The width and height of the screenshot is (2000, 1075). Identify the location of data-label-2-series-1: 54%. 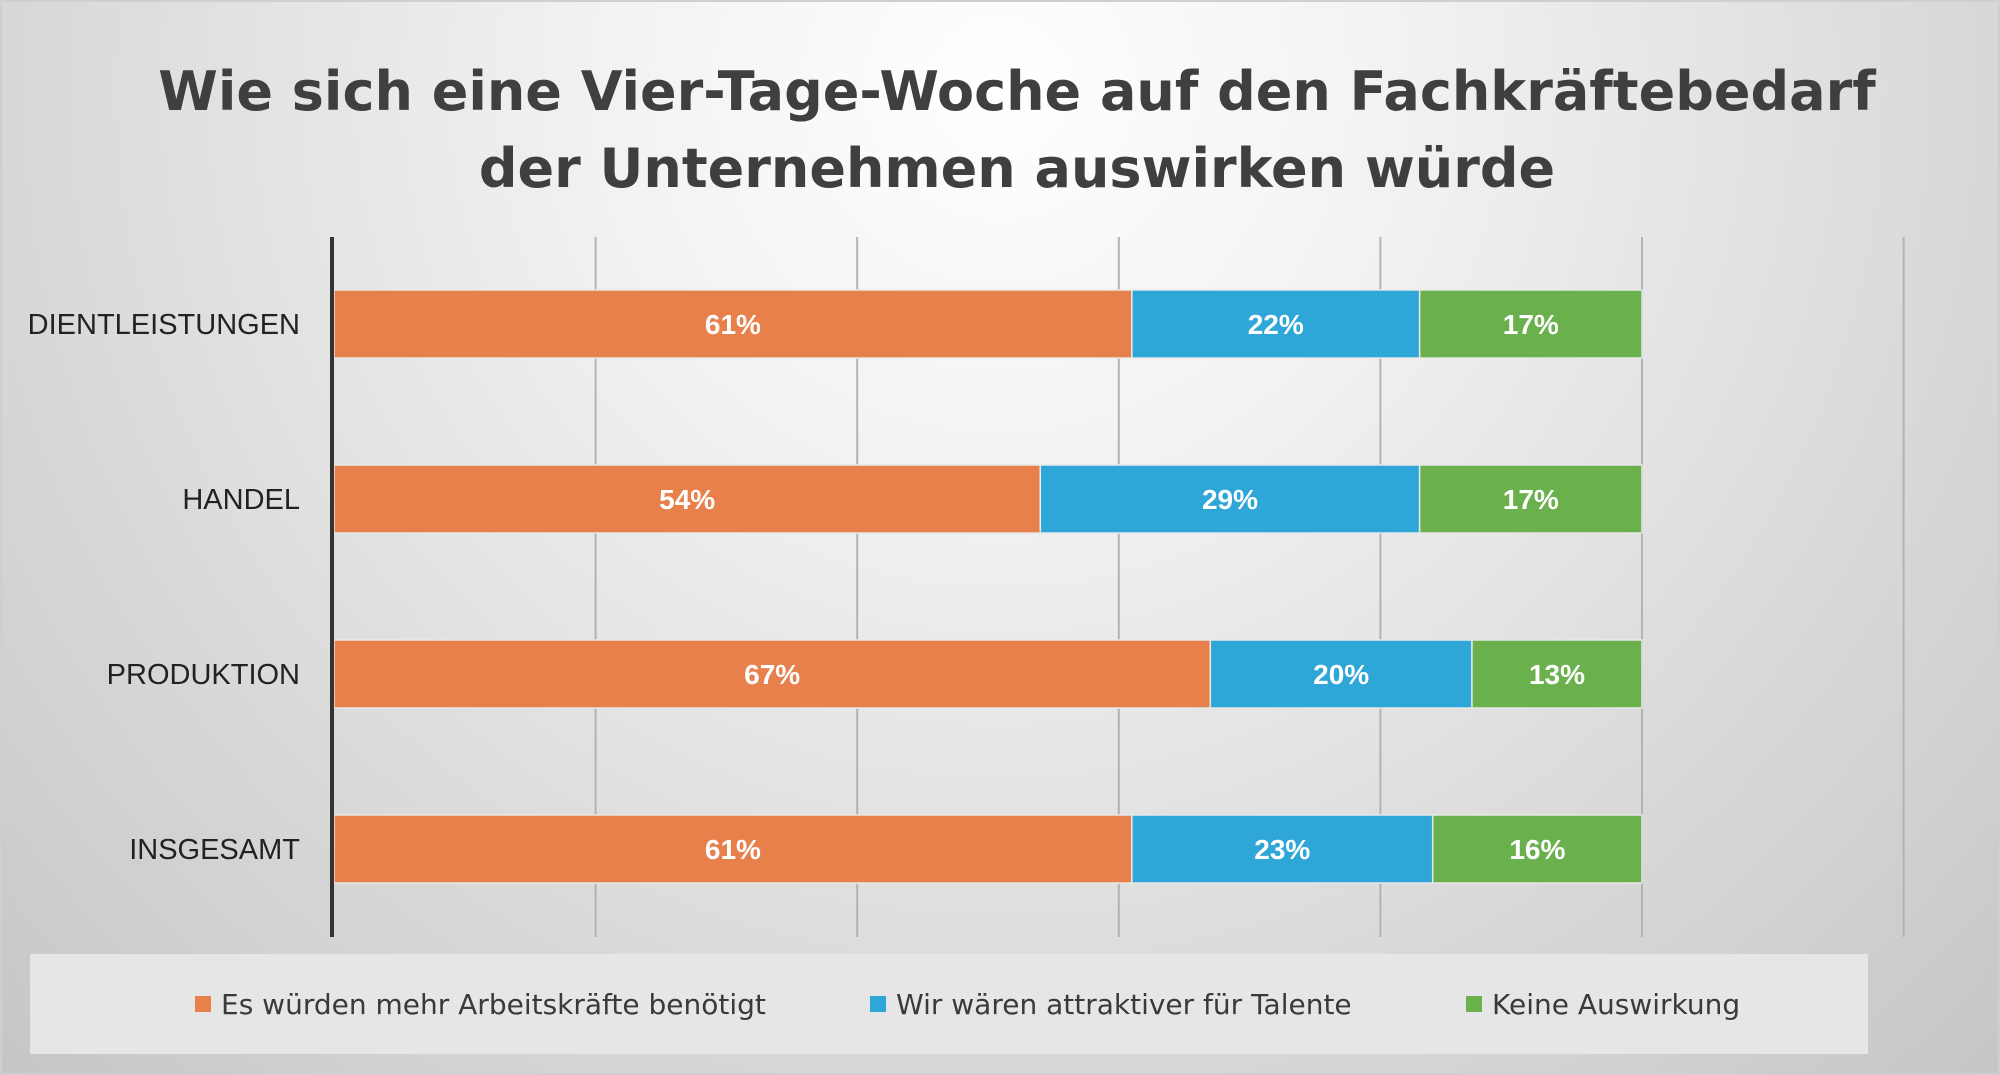
(687, 499).